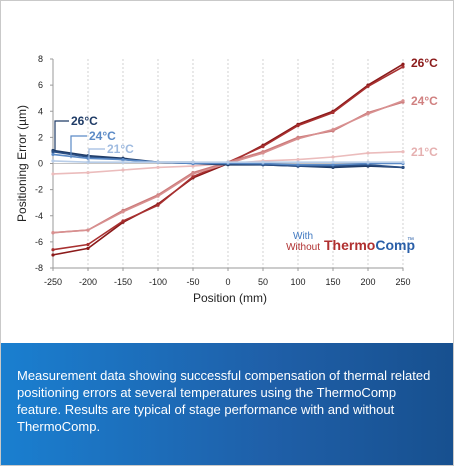  I want to click on y-tick-label-7: 6, so click(40, 85).